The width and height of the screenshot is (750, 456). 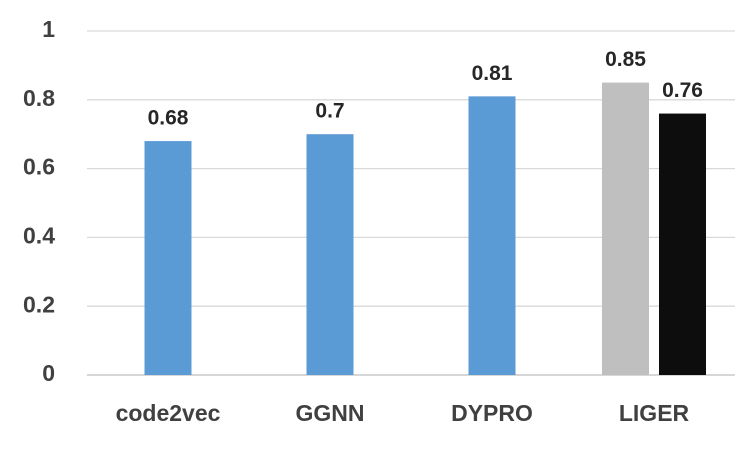 What do you see at coordinates (39, 304) in the screenshot?
I see `y-tick-label: 0.2` at bounding box center [39, 304].